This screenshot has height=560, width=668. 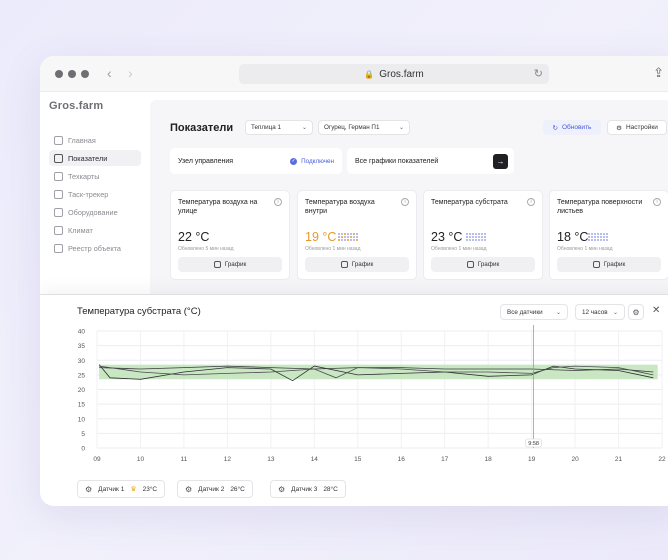 What do you see at coordinates (58, 158) in the screenshot?
I see `gauge-icon` at bounding box center [58, 158].